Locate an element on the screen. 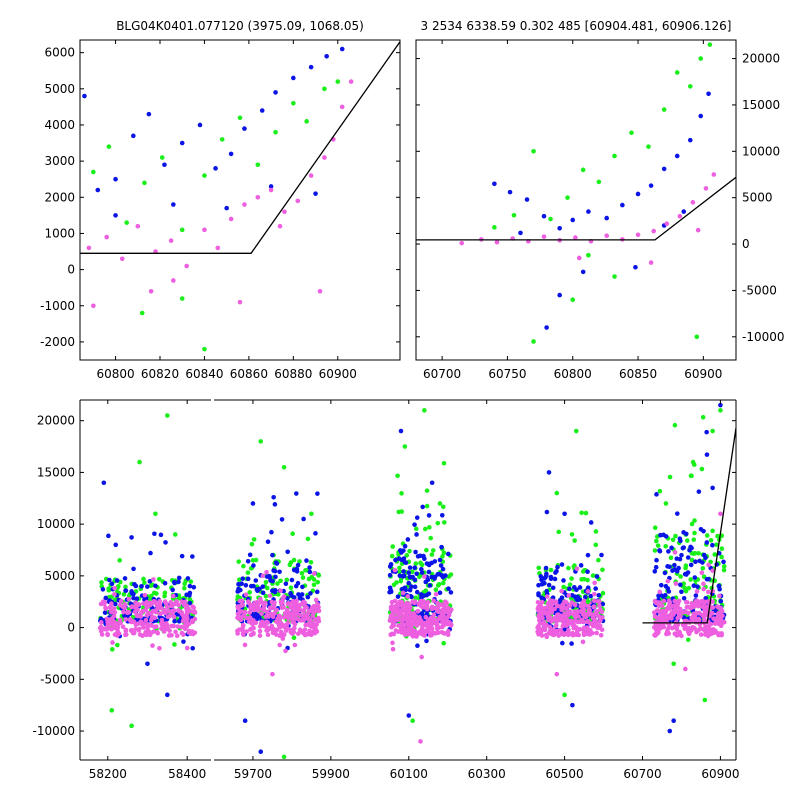 The width and height of the screenshot is (800, 800). y-tick-label: 0 is located at coordinates (71, 270).